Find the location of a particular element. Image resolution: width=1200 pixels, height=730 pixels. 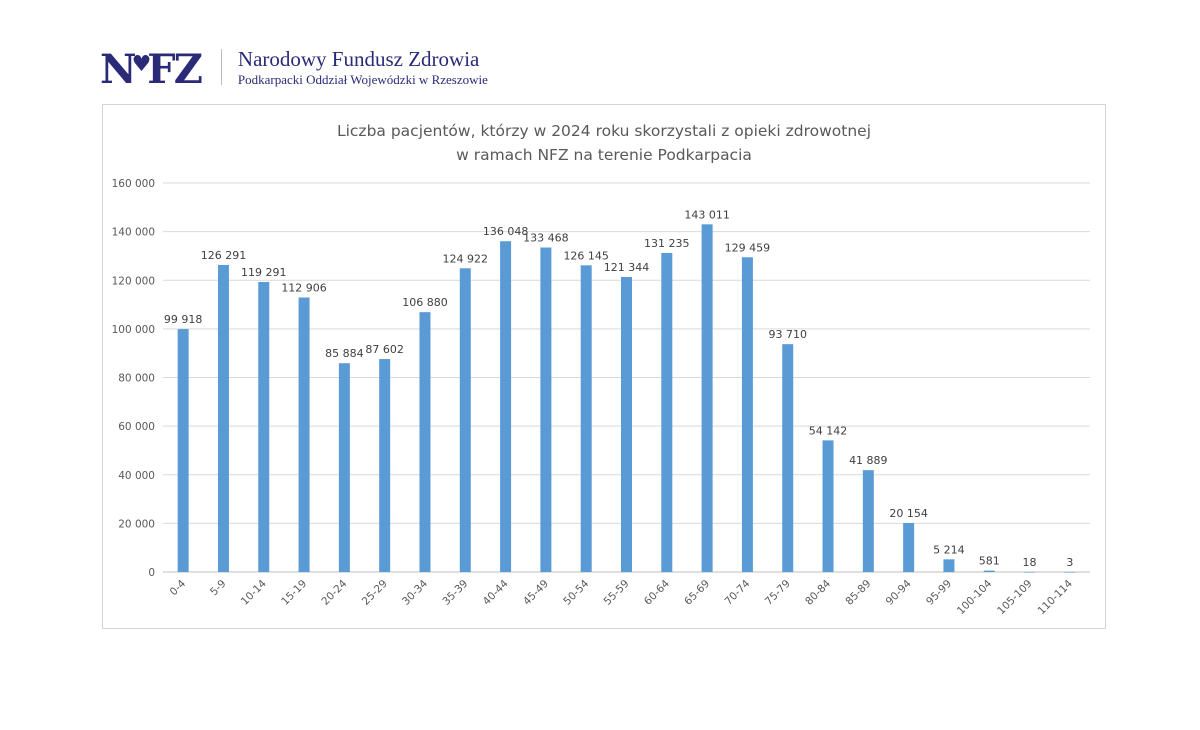

x-tick-label: 90-94 is located at coordinates (899, 592).